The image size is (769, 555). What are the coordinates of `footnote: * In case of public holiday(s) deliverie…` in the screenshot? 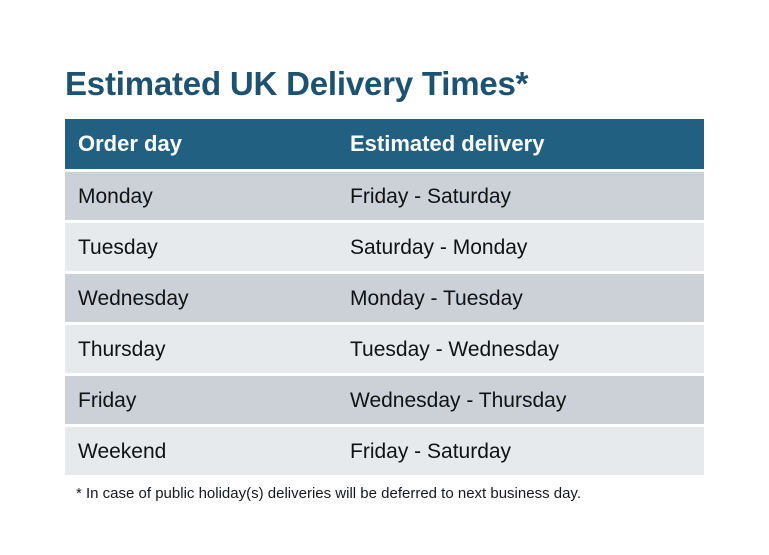 It's located at (328, 493).